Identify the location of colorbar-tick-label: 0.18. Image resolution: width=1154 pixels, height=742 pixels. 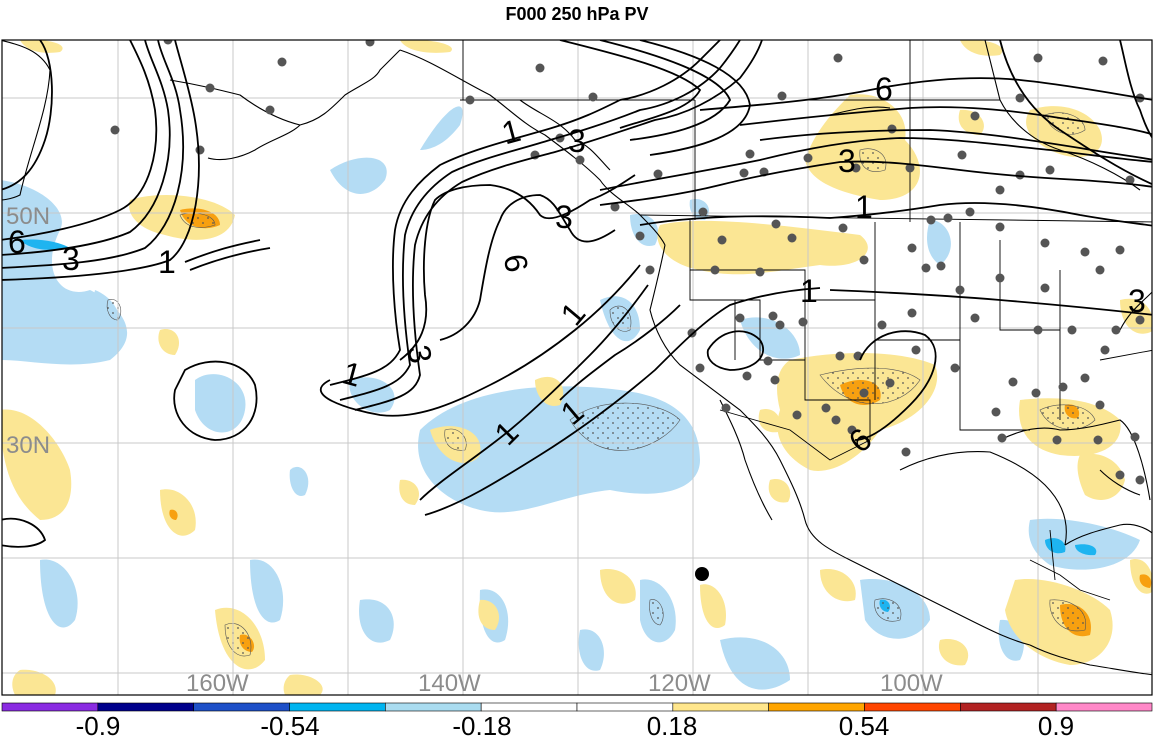
(672, 726).